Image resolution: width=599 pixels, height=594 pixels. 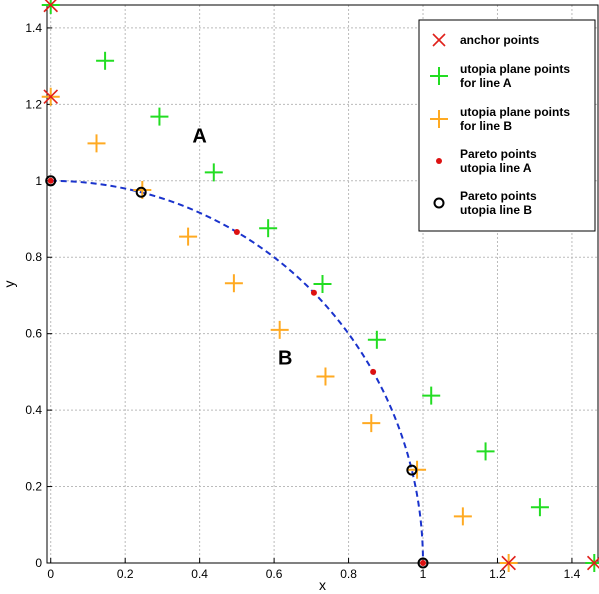 I want to click on y-tick-label: 0.6, so click(x=33, y=334).